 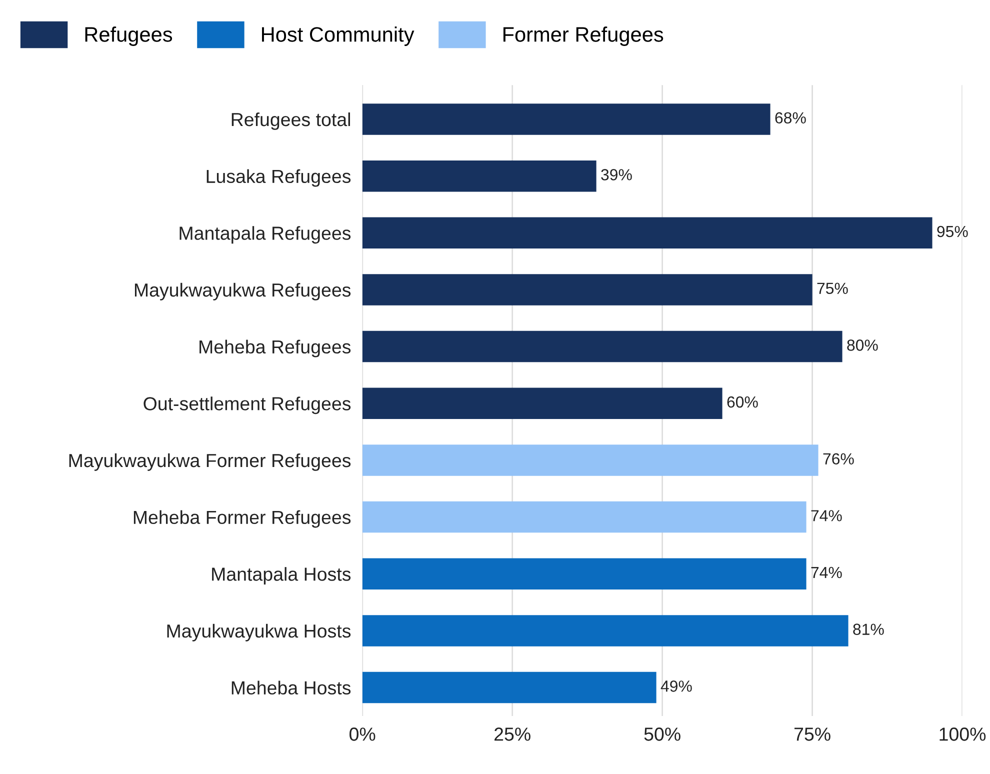 What do you see at coordinates (952, 232) in the screenshot?
I see `data-label: 95%` at bounding box center [952, 232].